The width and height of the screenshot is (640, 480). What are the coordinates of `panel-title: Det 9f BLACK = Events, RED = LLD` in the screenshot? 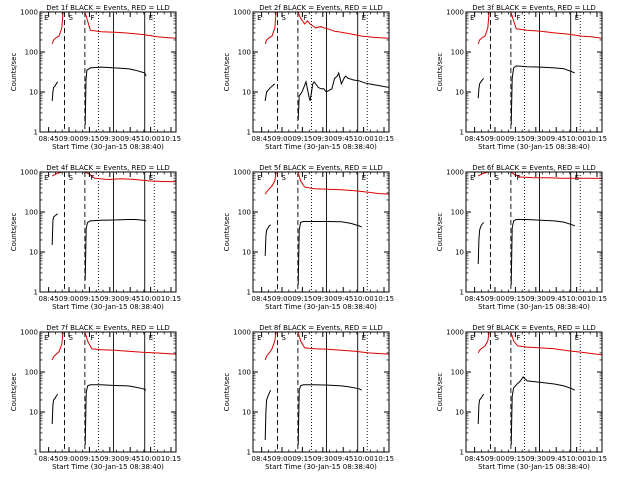 It's located at (533, 328).